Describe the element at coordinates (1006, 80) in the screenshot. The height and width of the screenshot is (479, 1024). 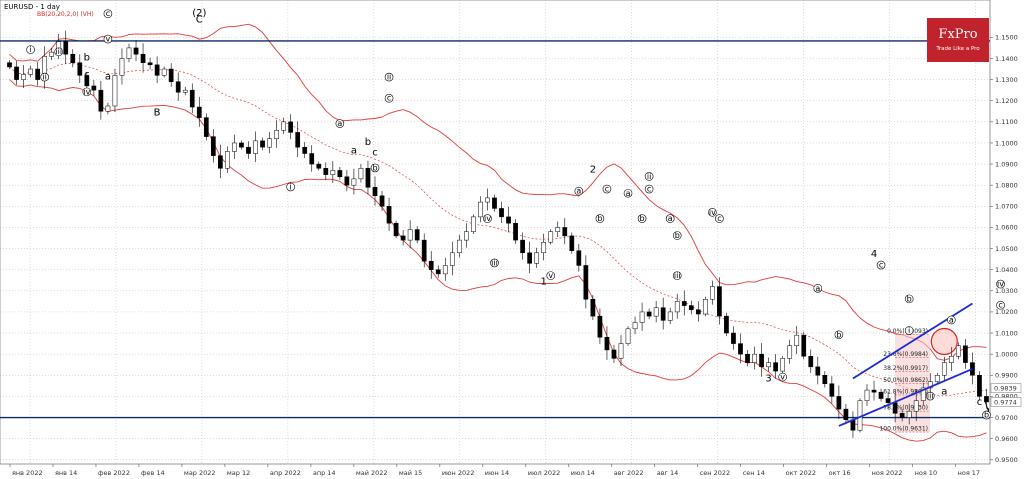
I see `y-tick-label: 1.1300` at that location.